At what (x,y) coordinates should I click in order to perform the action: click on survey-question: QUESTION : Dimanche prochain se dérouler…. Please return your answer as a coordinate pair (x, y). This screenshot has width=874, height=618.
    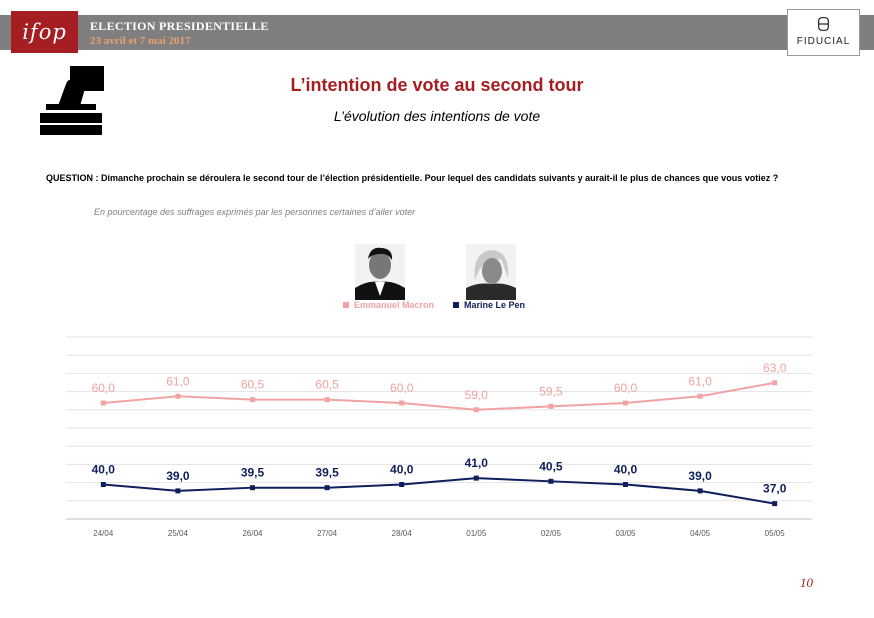
    Looking at the image, I should click on (412, 178).